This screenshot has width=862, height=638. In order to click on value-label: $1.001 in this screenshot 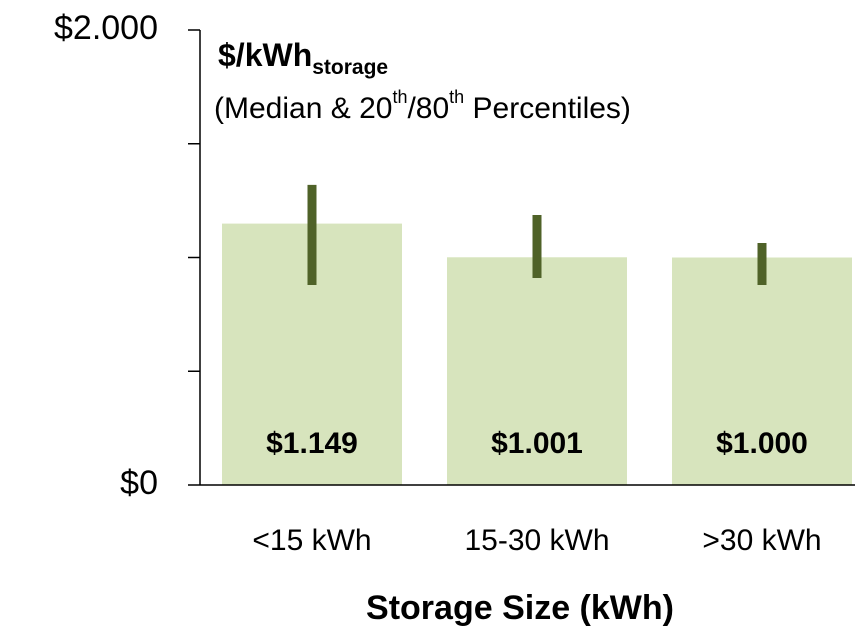, I will do `click(537, 443)`.